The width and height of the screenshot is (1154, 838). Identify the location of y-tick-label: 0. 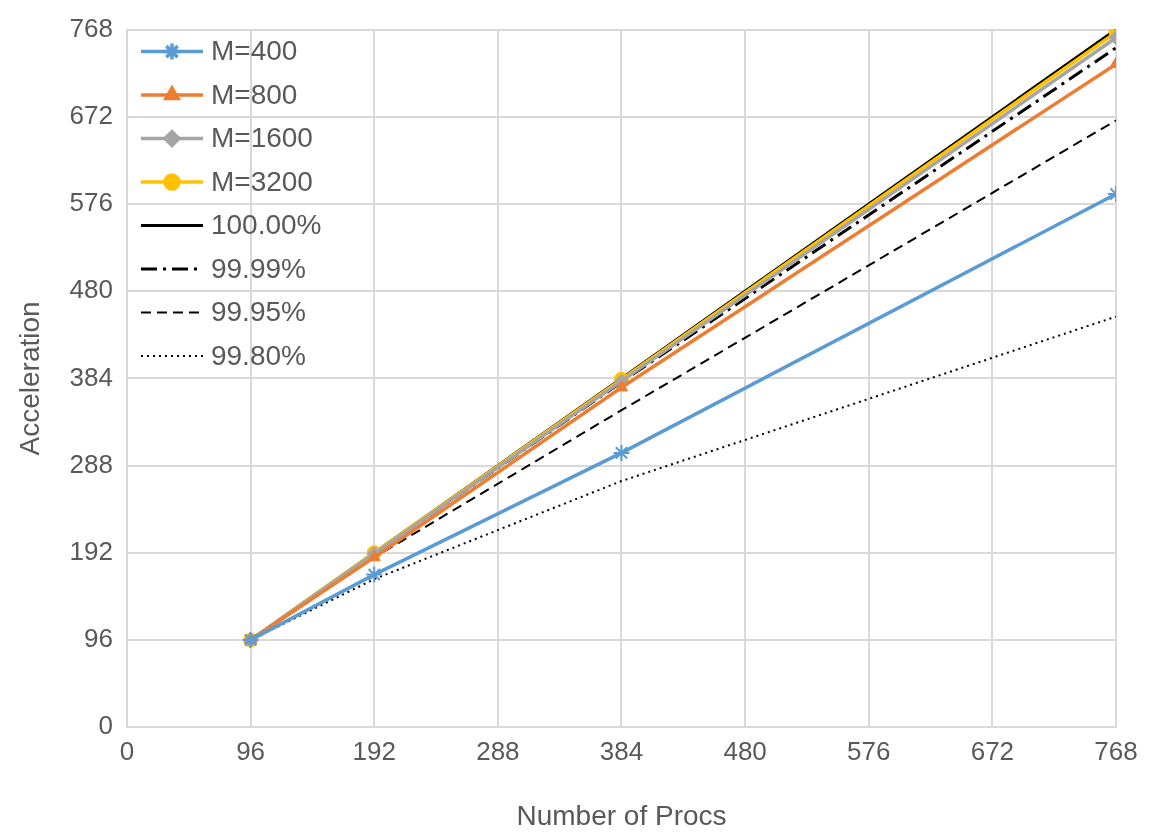
(105, 725).